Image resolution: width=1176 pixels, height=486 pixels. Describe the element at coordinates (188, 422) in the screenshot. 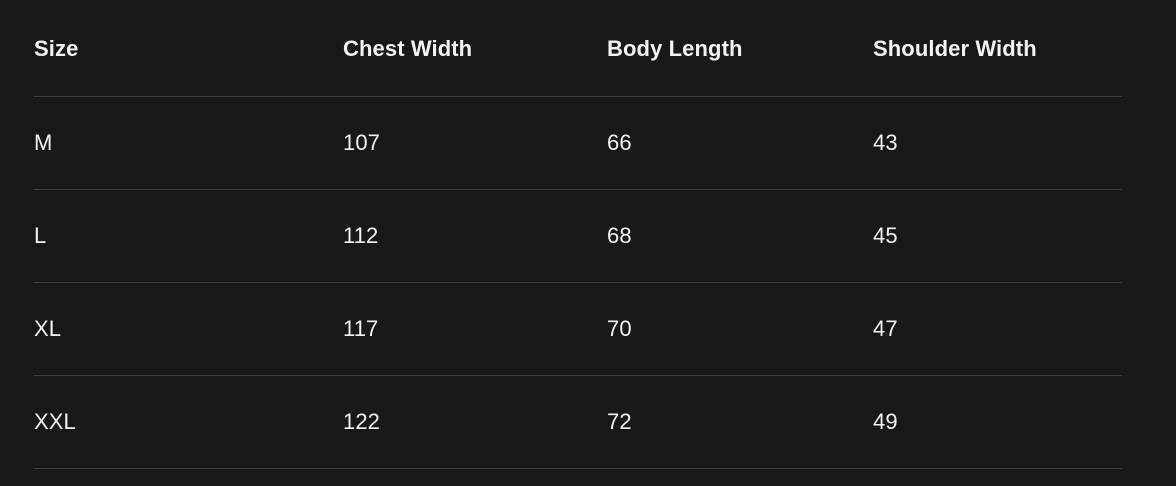

I see `cell-size: XXL` at that location.